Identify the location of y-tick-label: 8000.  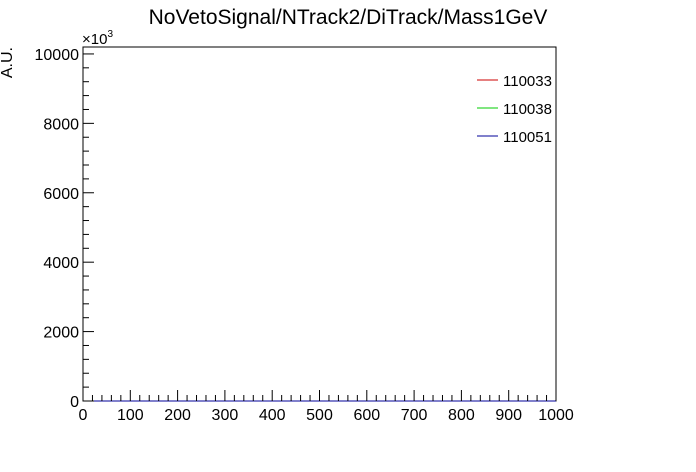
(61, 124).